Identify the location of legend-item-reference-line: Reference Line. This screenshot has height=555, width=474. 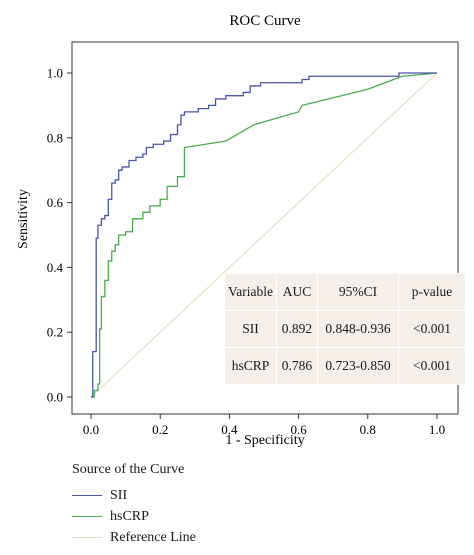
(134, 537).